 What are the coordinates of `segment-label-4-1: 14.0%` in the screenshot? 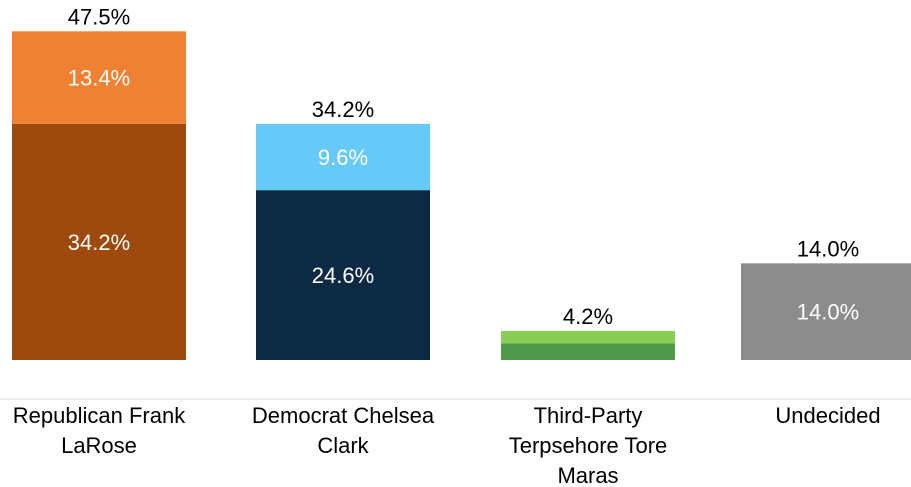 It's located at (828, 312).